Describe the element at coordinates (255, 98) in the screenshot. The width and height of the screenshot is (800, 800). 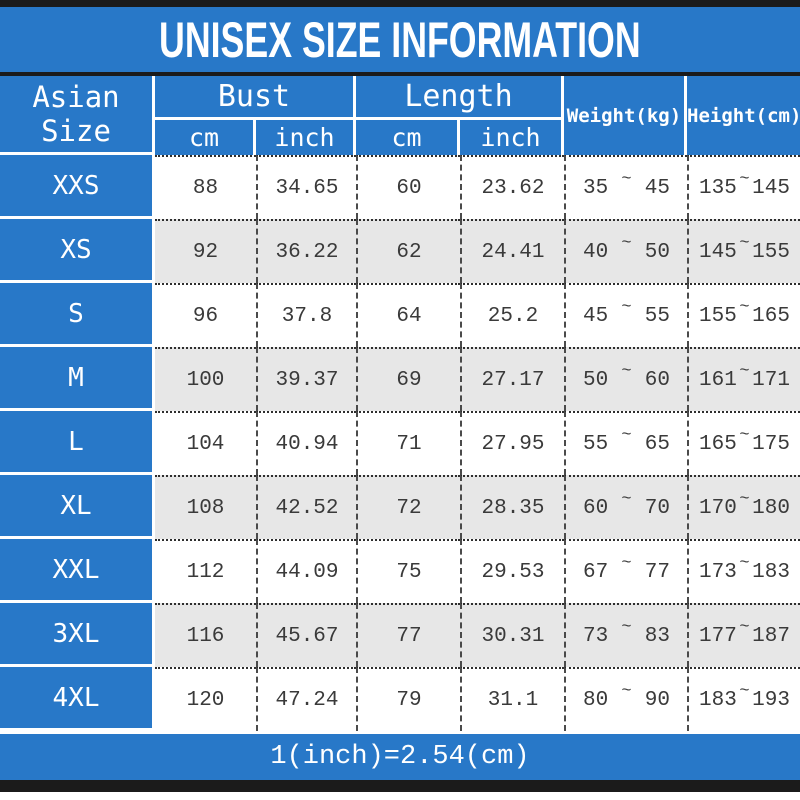
I see `col-header-bust: Bust` at that location.